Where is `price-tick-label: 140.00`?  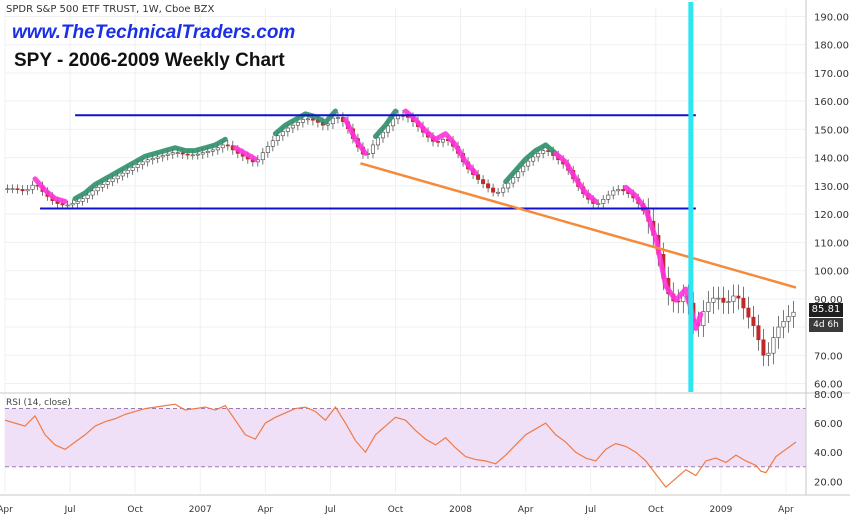
price-tick-label: 140.00 is located at coordinates (831, 159).